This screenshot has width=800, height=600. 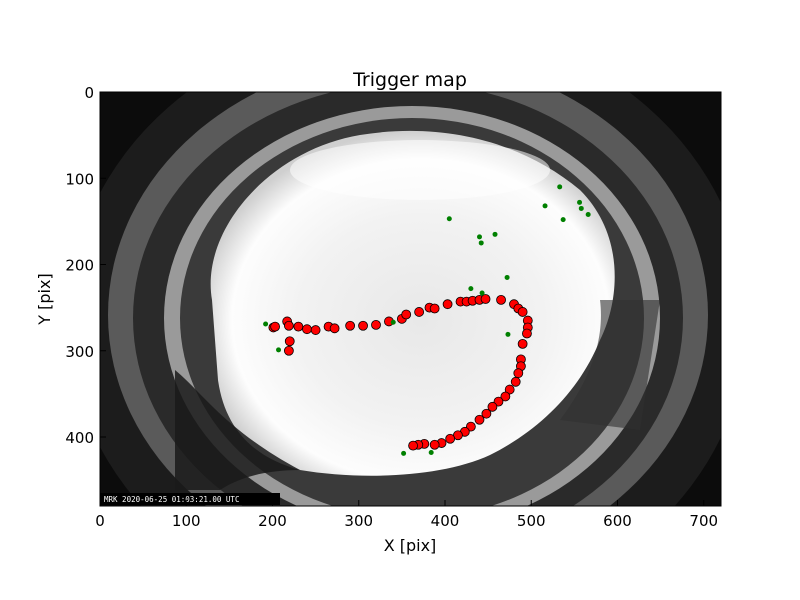 I want to click on y-tick-label: 0, so click(x=89, y=93).